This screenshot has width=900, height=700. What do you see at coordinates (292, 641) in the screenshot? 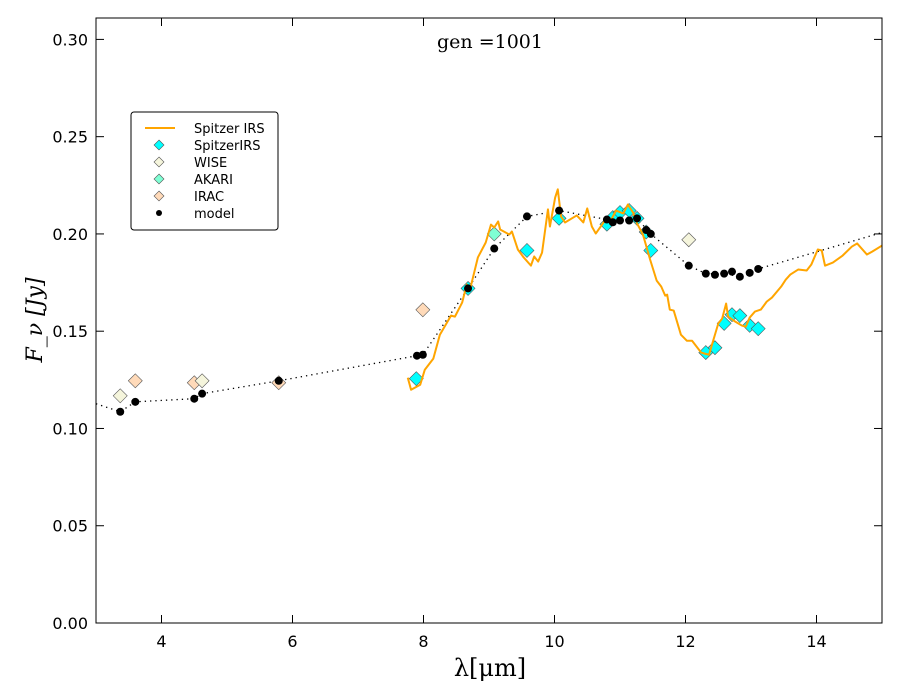
I see `x-tick-label: 6` at bounding box center [292, 641].